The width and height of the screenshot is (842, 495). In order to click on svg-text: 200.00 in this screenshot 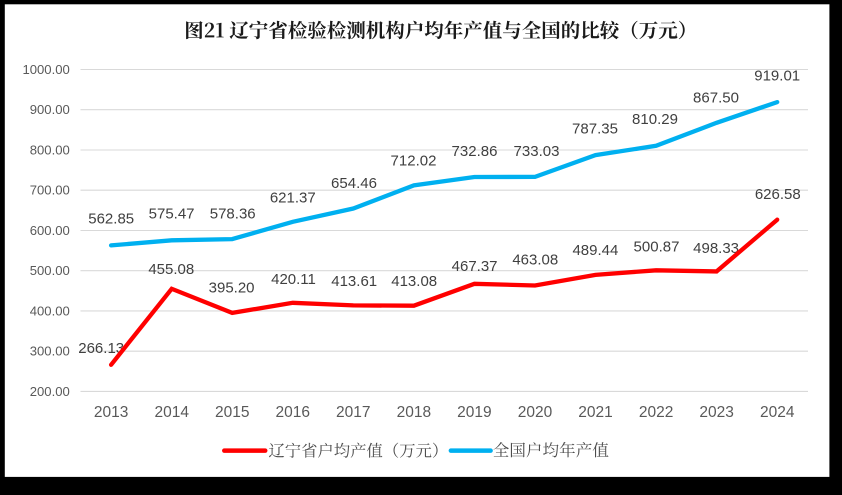, I will do `click(50, 391)`.